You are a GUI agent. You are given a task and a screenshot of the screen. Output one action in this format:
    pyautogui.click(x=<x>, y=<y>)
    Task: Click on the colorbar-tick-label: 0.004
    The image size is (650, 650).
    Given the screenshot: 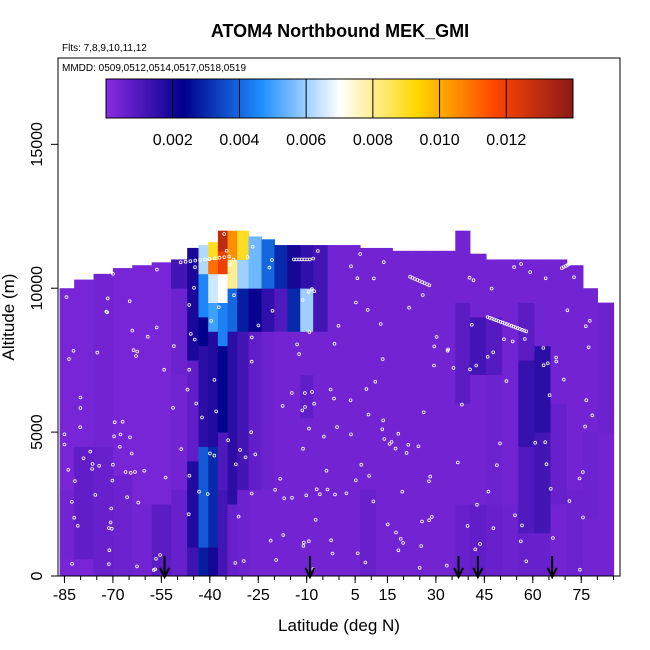 What is the action you would take?
    pyautogui.click(x=239, y=140)
    